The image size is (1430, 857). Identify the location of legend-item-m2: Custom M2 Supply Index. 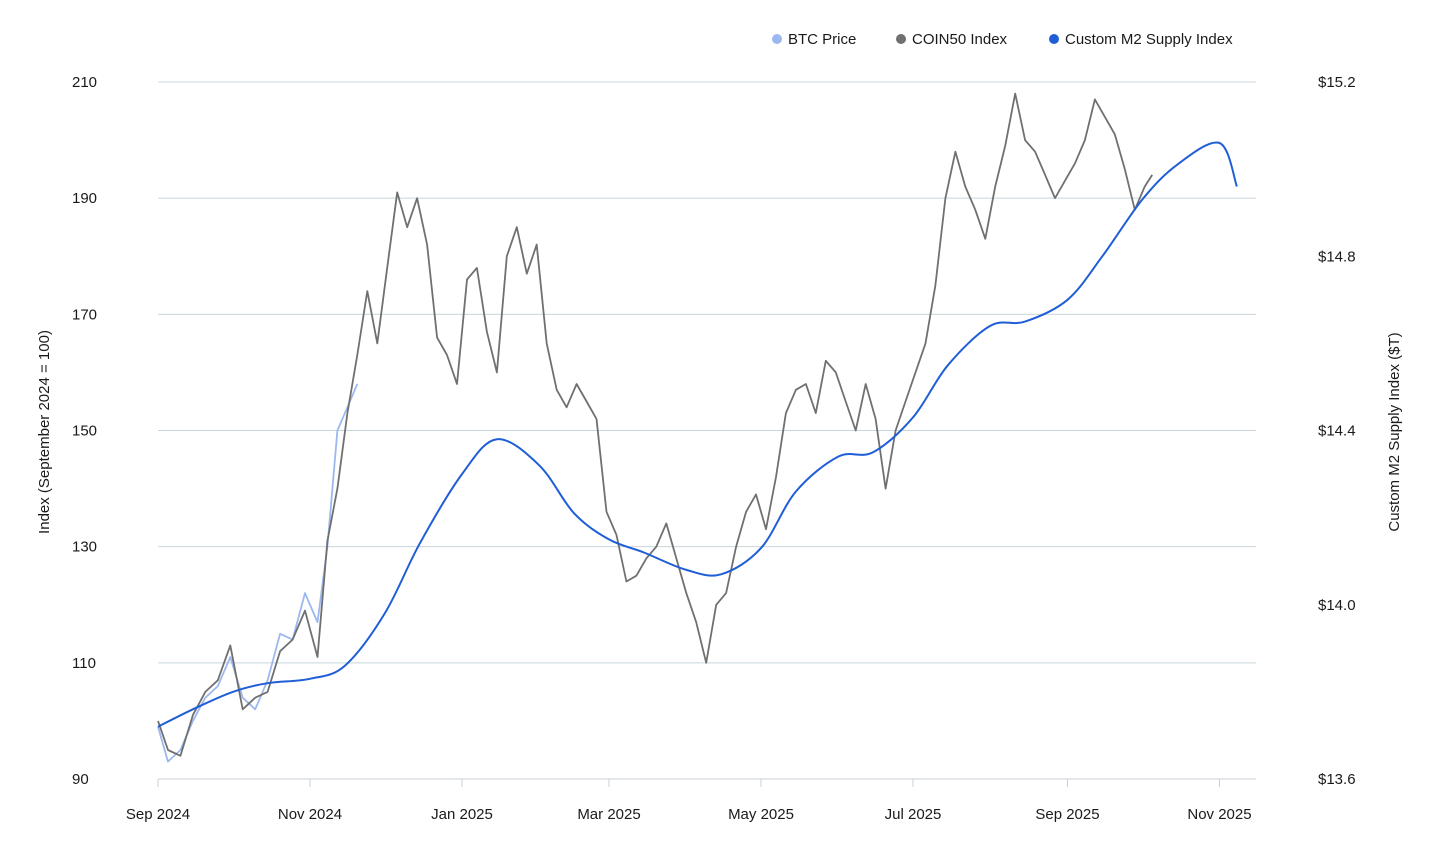
(1141, 39).